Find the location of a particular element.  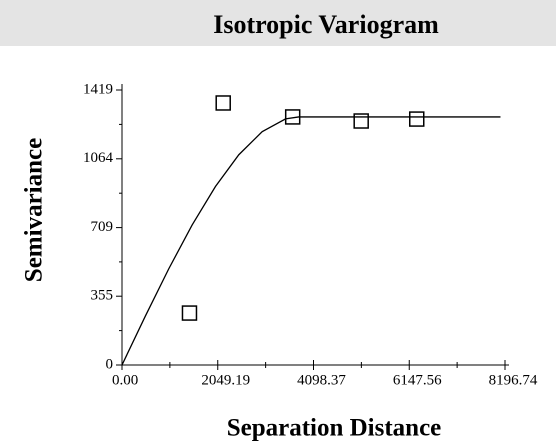

x-tick-label: 0.00 is located at coordinates (125, 380).